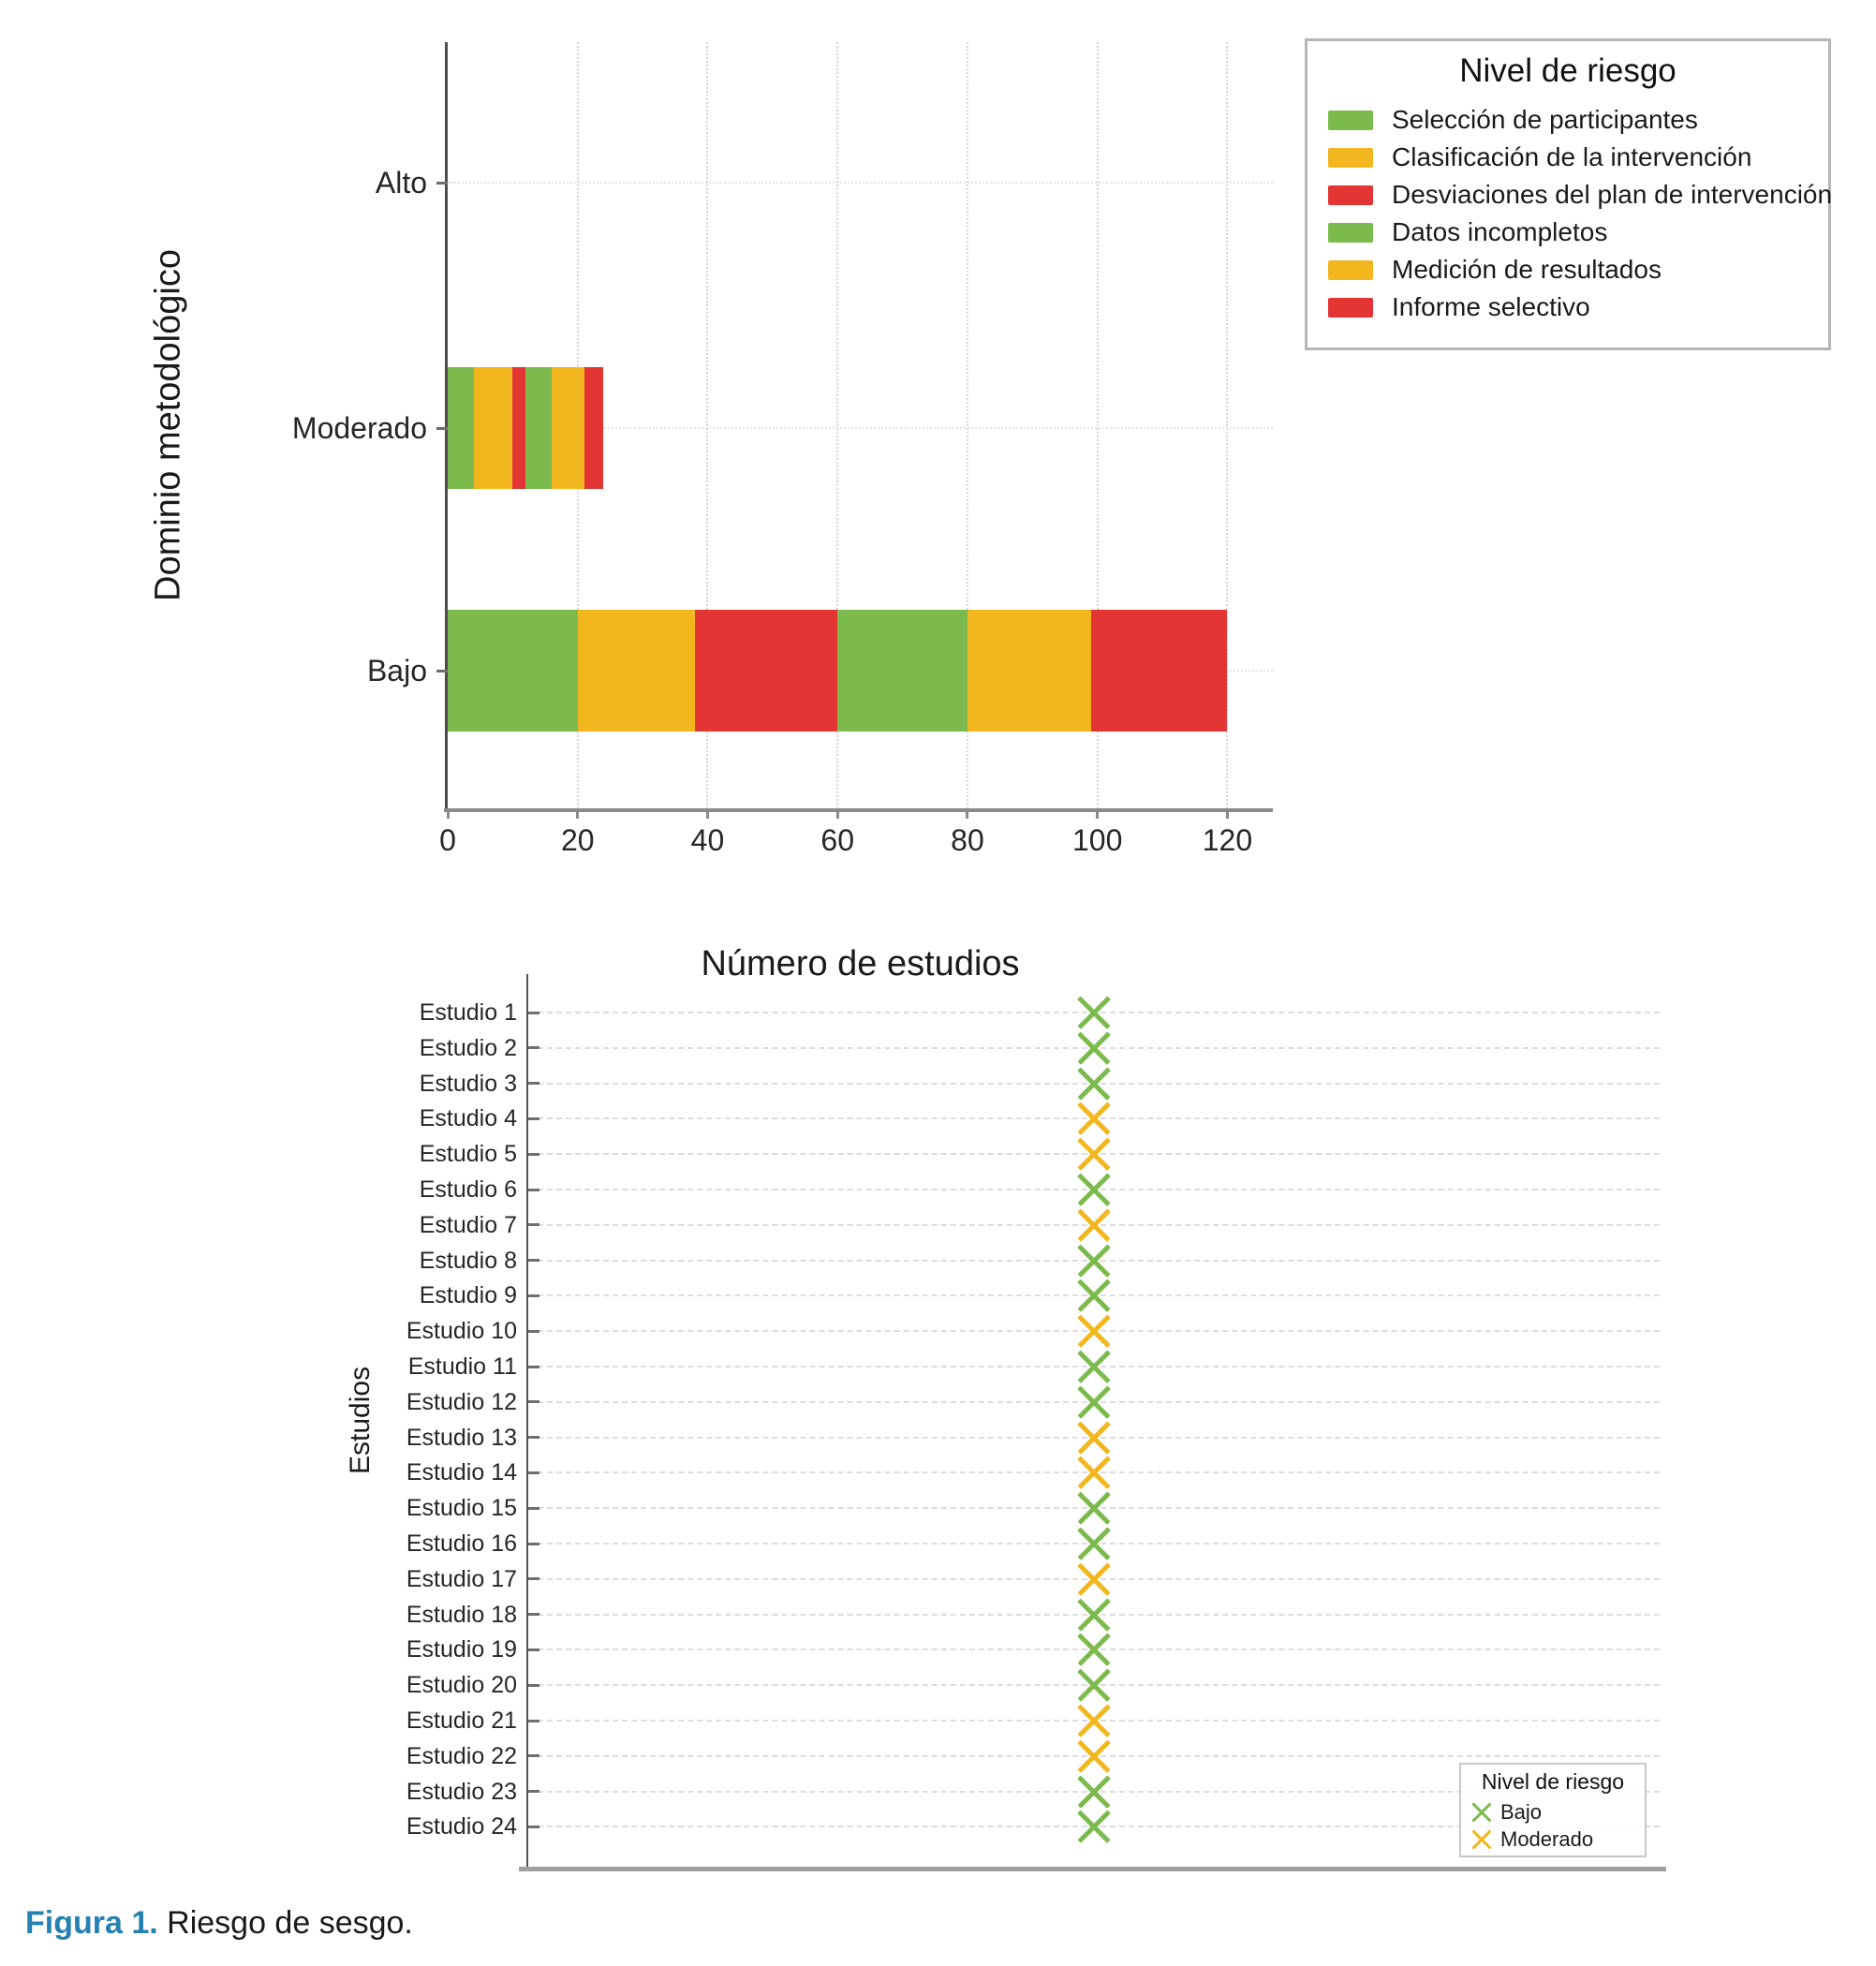 This screenshot has height=1966, width=1876. I want to click on x-tick-label: 120, so click(1227, 840).